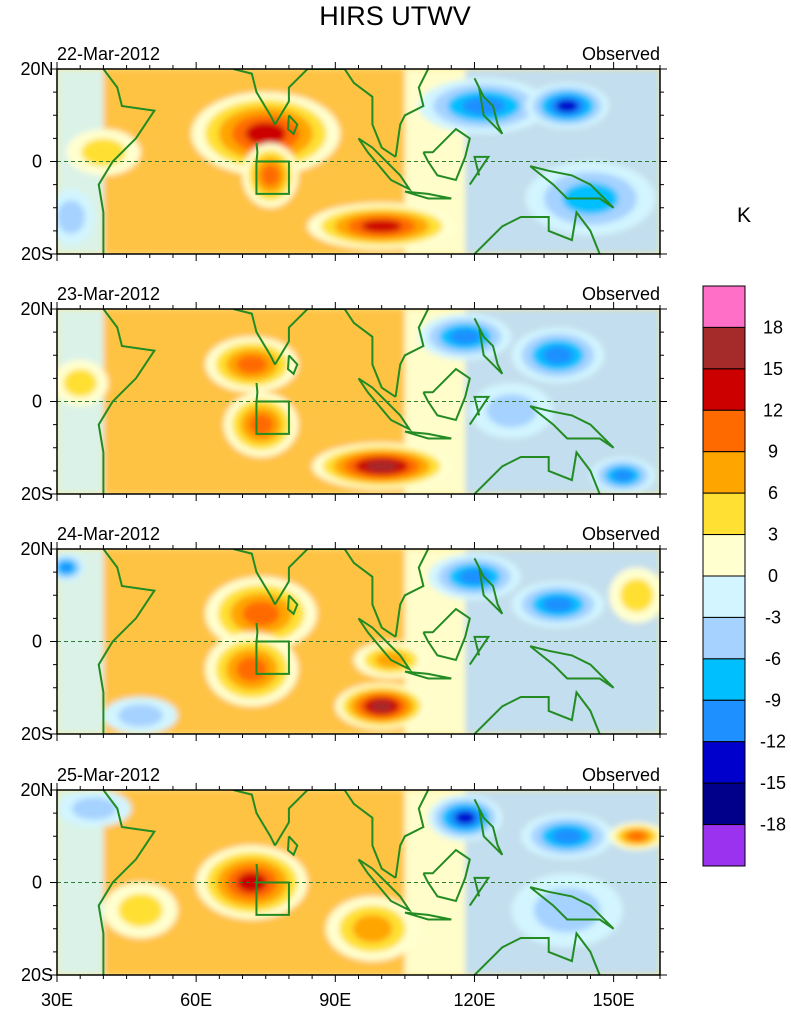 This screenshot has width=791, height=1013. I want to click on panel-date-label: 22-Mar-2012, so click(108, 54).